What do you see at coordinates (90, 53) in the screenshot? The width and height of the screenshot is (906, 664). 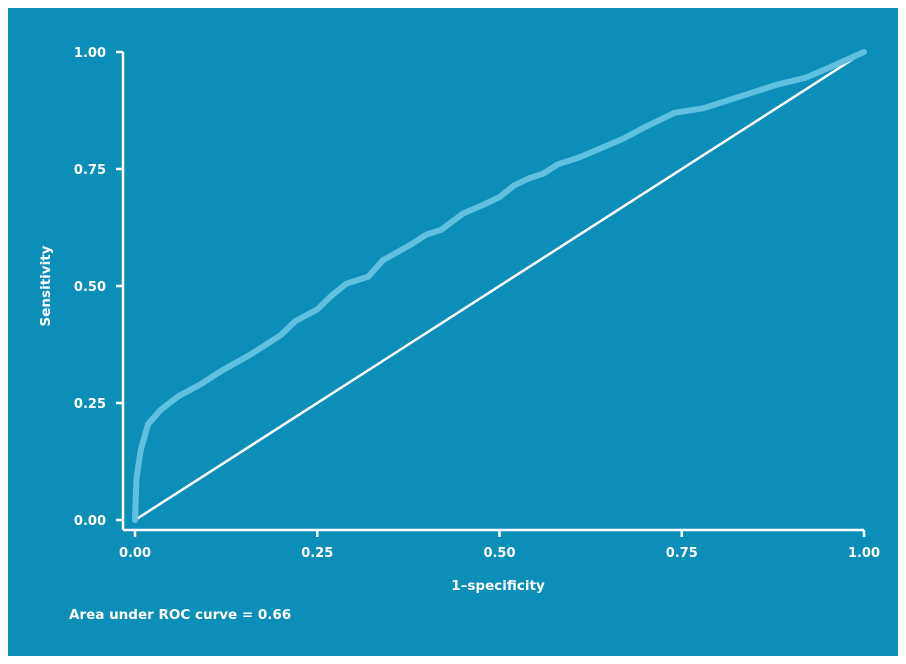 I see `y-tick-label: 1.00` at bounding box center [90, 53].